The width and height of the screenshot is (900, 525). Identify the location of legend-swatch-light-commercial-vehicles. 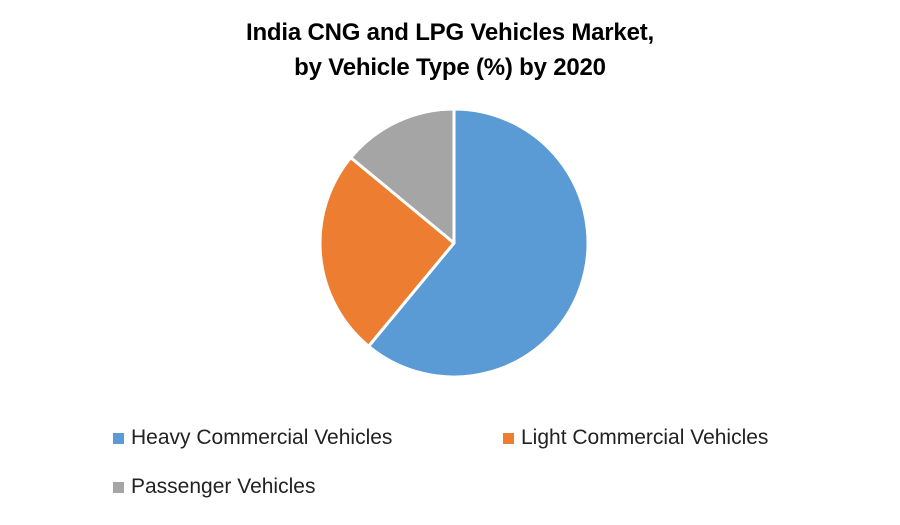
(508, 438).